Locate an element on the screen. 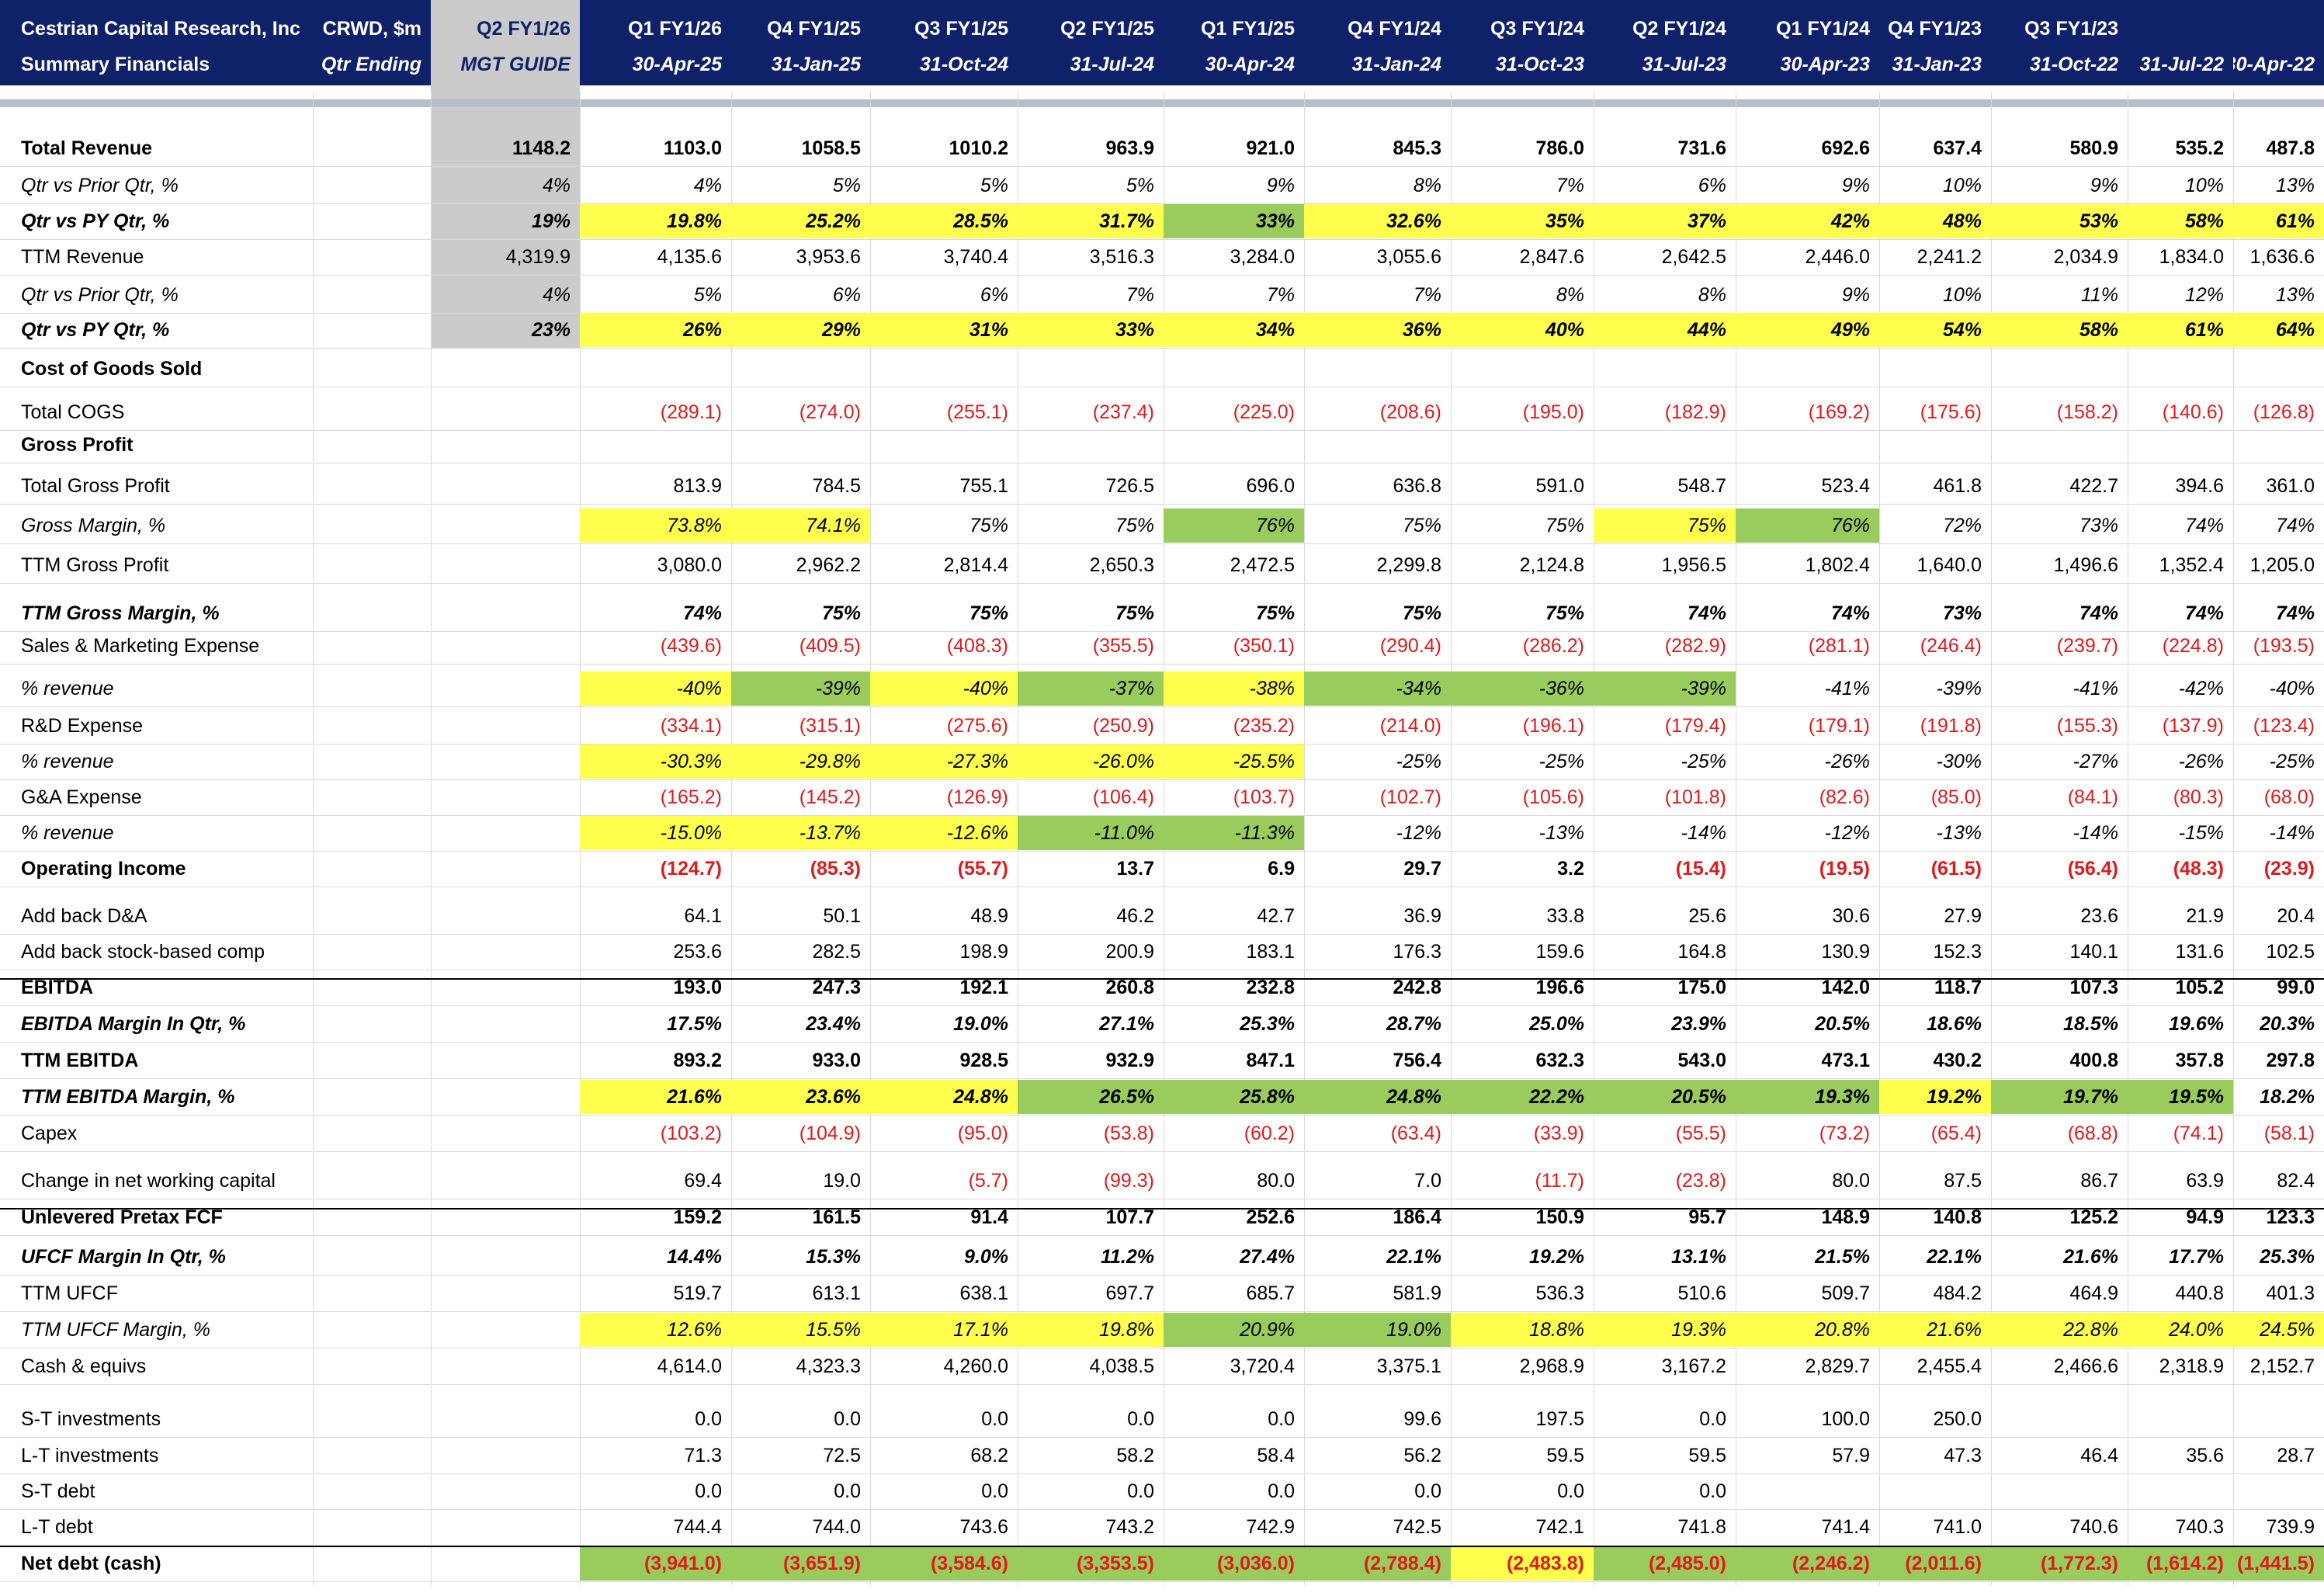 Image resolution: width=2324 pixels, height=1593 pixels. value-cell: 19.5% is located at coordinates (2180, 1097).